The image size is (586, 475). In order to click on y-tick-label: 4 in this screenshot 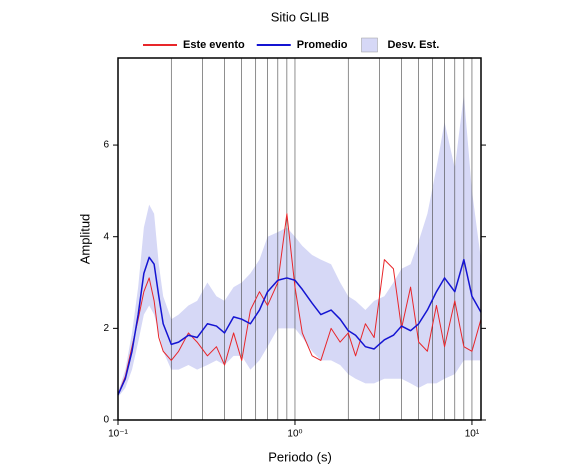, I will do `click(106, 236)`.